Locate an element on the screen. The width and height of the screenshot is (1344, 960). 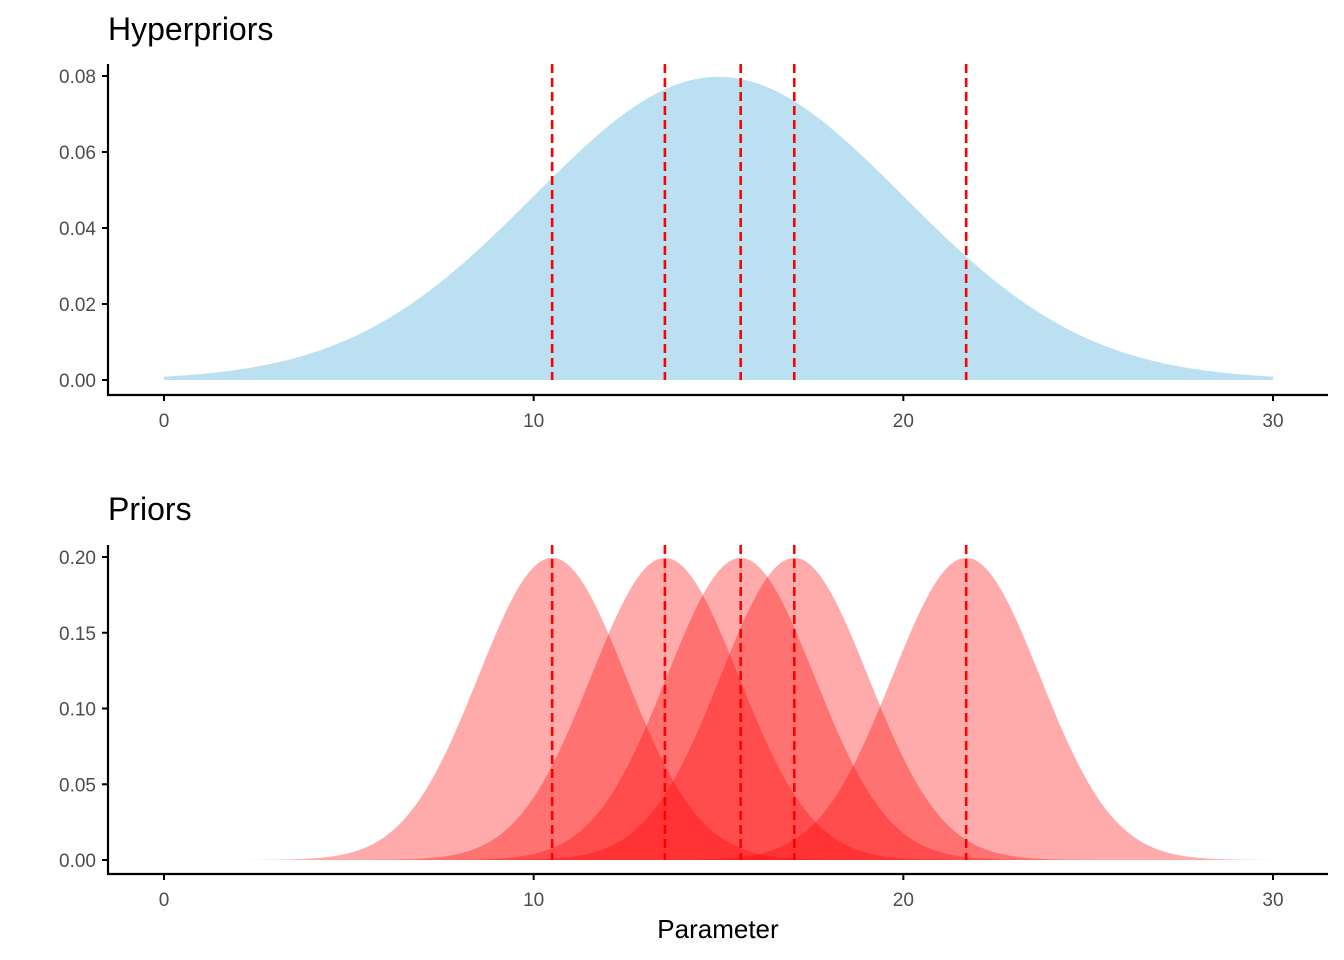
y-tick-label: 0.06 is located at coordinates (77, 153).